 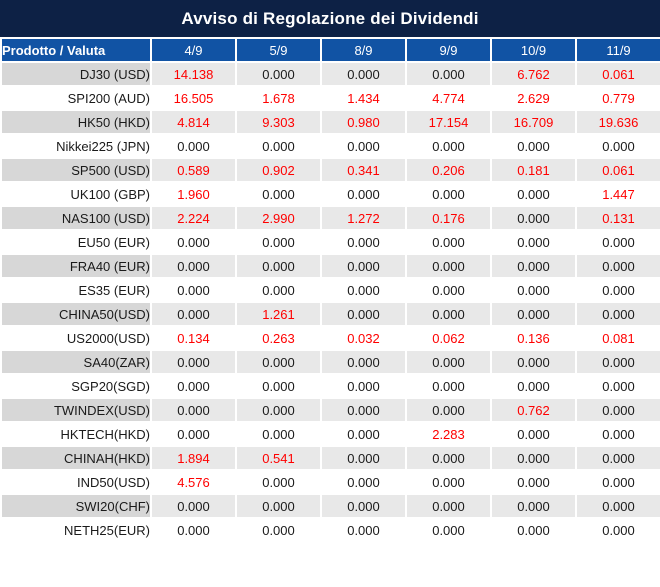 I want to click on value-cell: 6.762, so click(x=533, y=74).